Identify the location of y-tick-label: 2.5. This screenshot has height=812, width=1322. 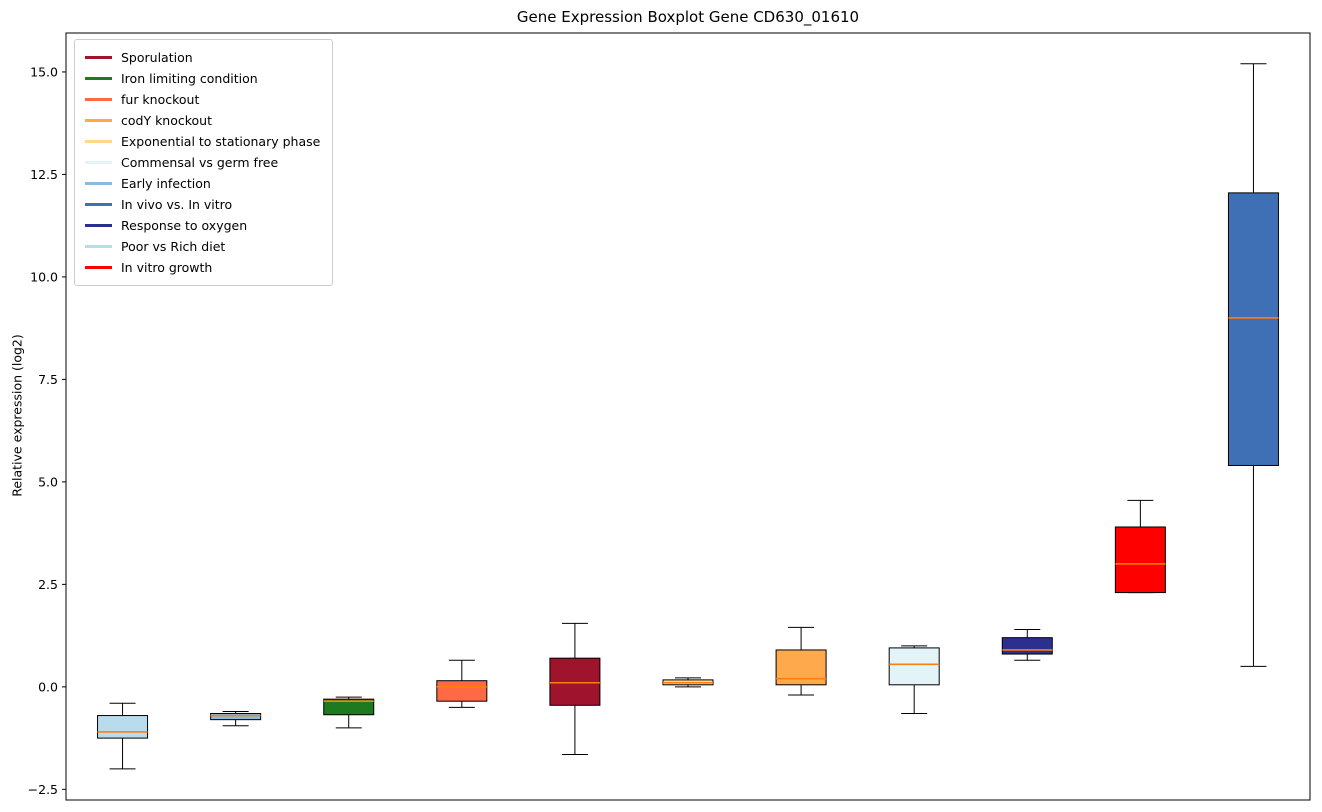
(48, 584).